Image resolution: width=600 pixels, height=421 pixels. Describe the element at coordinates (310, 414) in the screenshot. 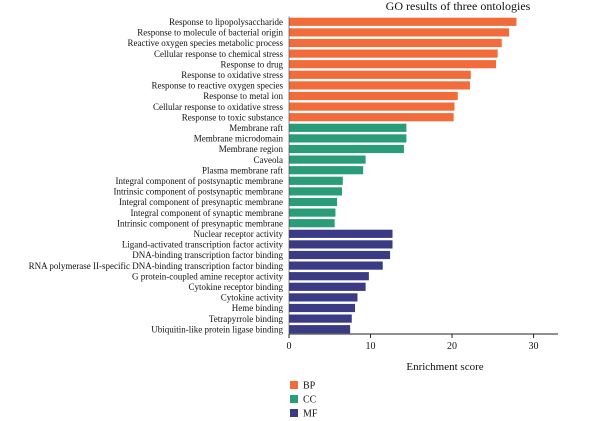

I see `legend-label-mf: MF` at that location.